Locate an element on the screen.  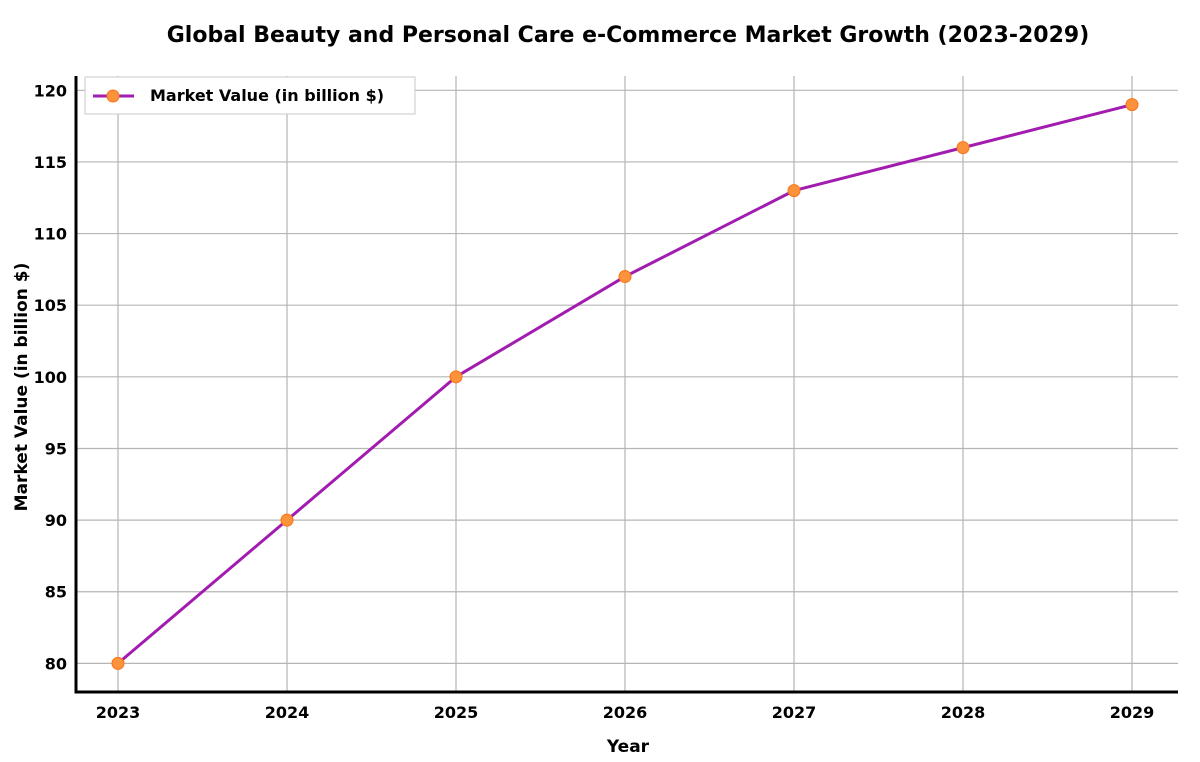
y-tick-label: 100 is located at coordinates (50, 377).